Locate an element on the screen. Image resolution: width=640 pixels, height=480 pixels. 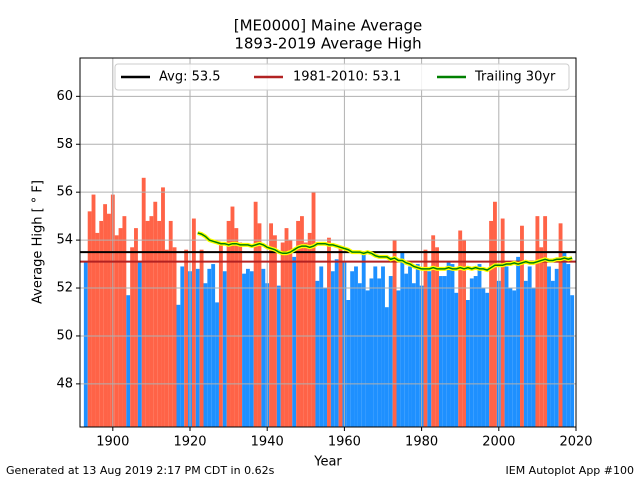
x-tick-label: 2000 is located at coordinates (498, 442).